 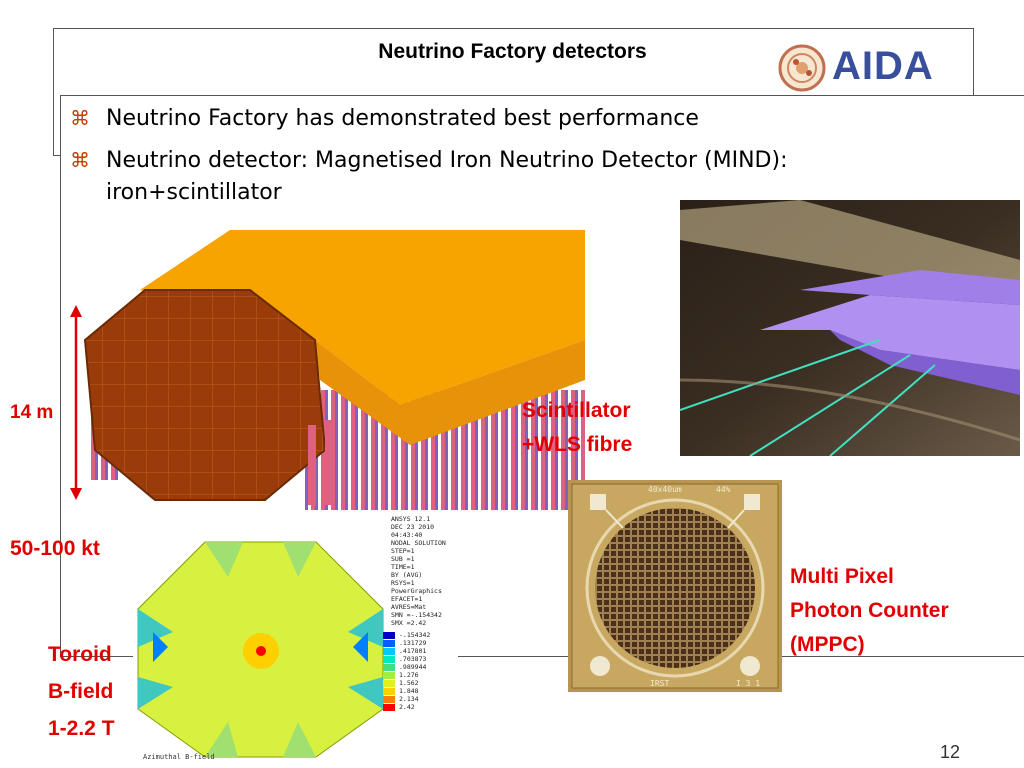 I want to click on aida-emblem-icon, so click(x=802, y=68).